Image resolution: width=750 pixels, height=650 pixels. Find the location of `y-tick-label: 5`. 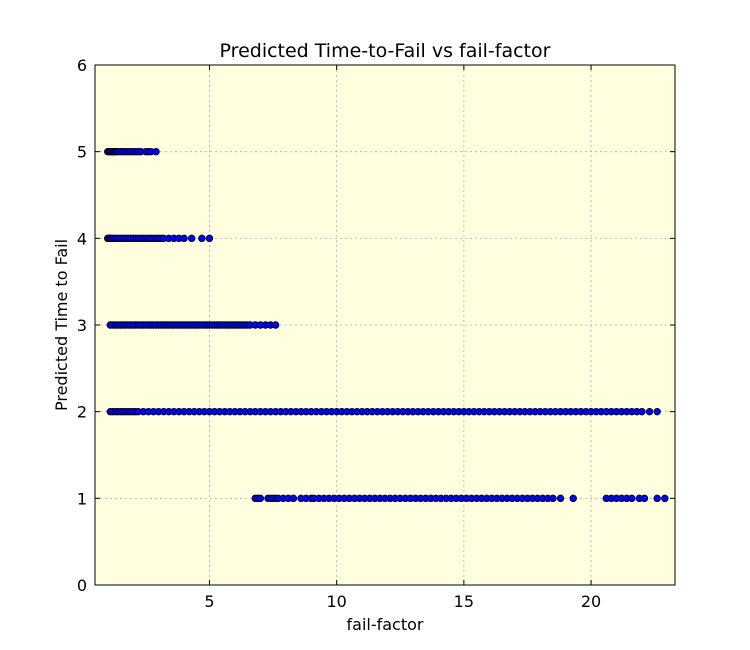

y-tick-label: 5 is located at coordinates (82, 152).